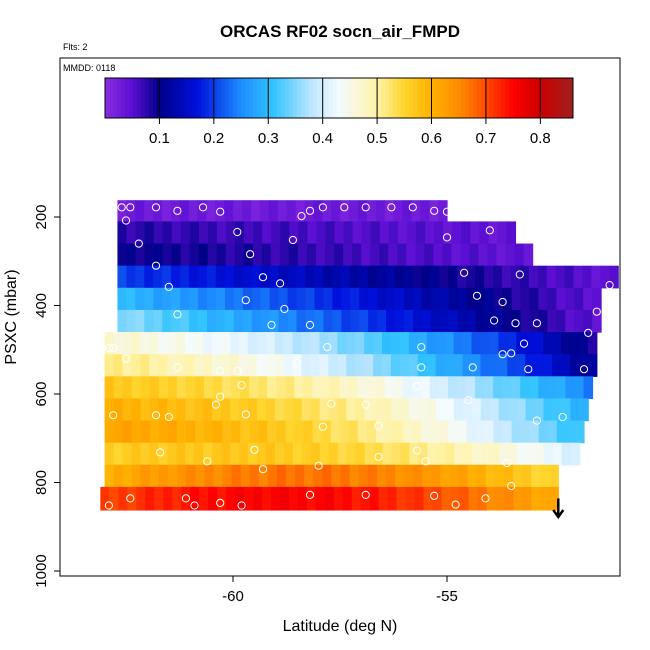 This screenshot has height=650, width=650. I want to click on x-axis-ticks: -60 -55, so click(340, 590).